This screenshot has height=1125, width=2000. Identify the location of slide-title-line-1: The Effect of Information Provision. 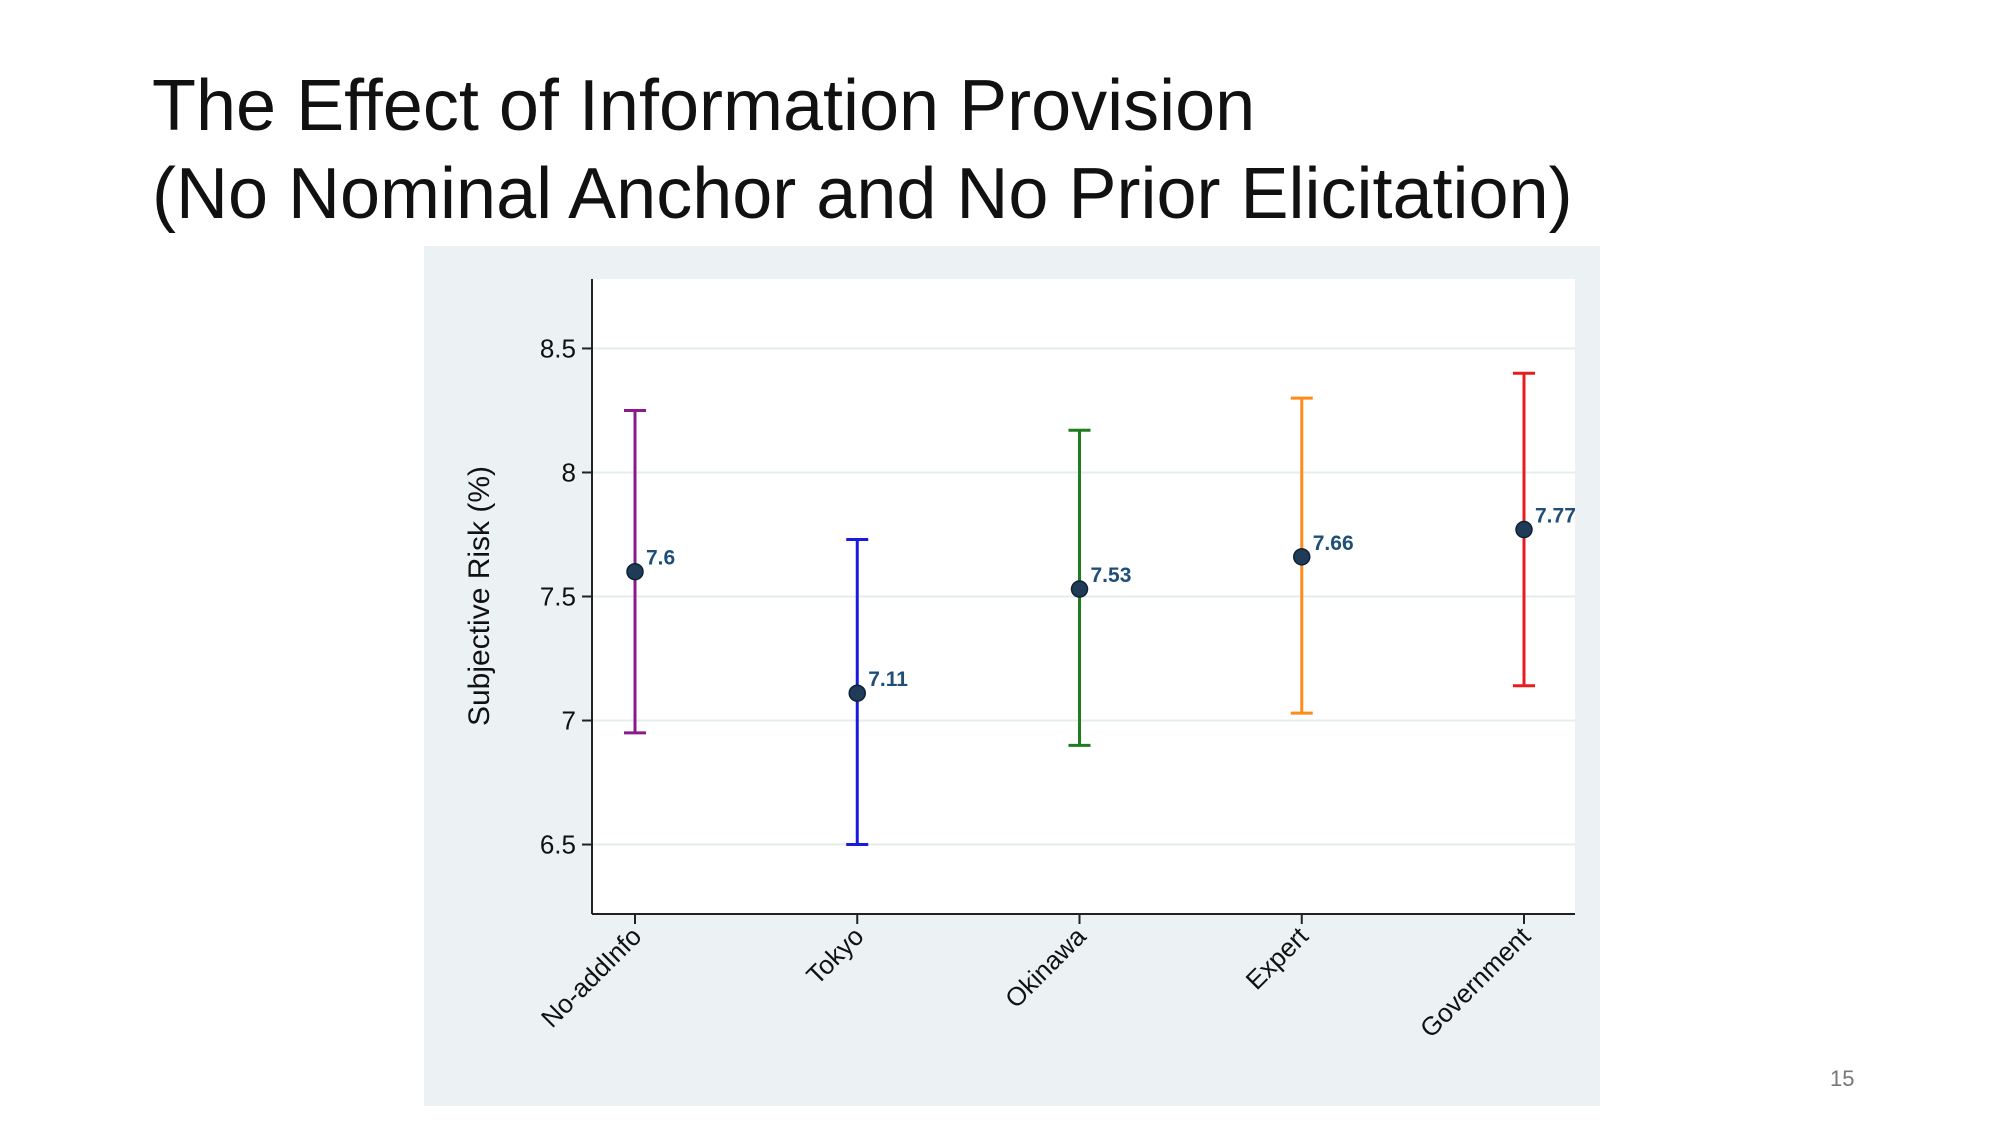
(704, 106).